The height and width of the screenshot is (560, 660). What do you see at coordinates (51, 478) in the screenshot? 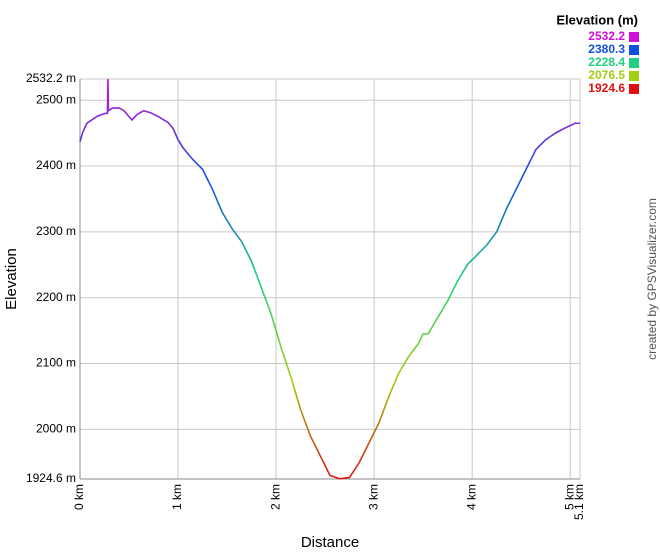
I see `y-tick-label: 1924.6 m` at bounding box center [51, 478].